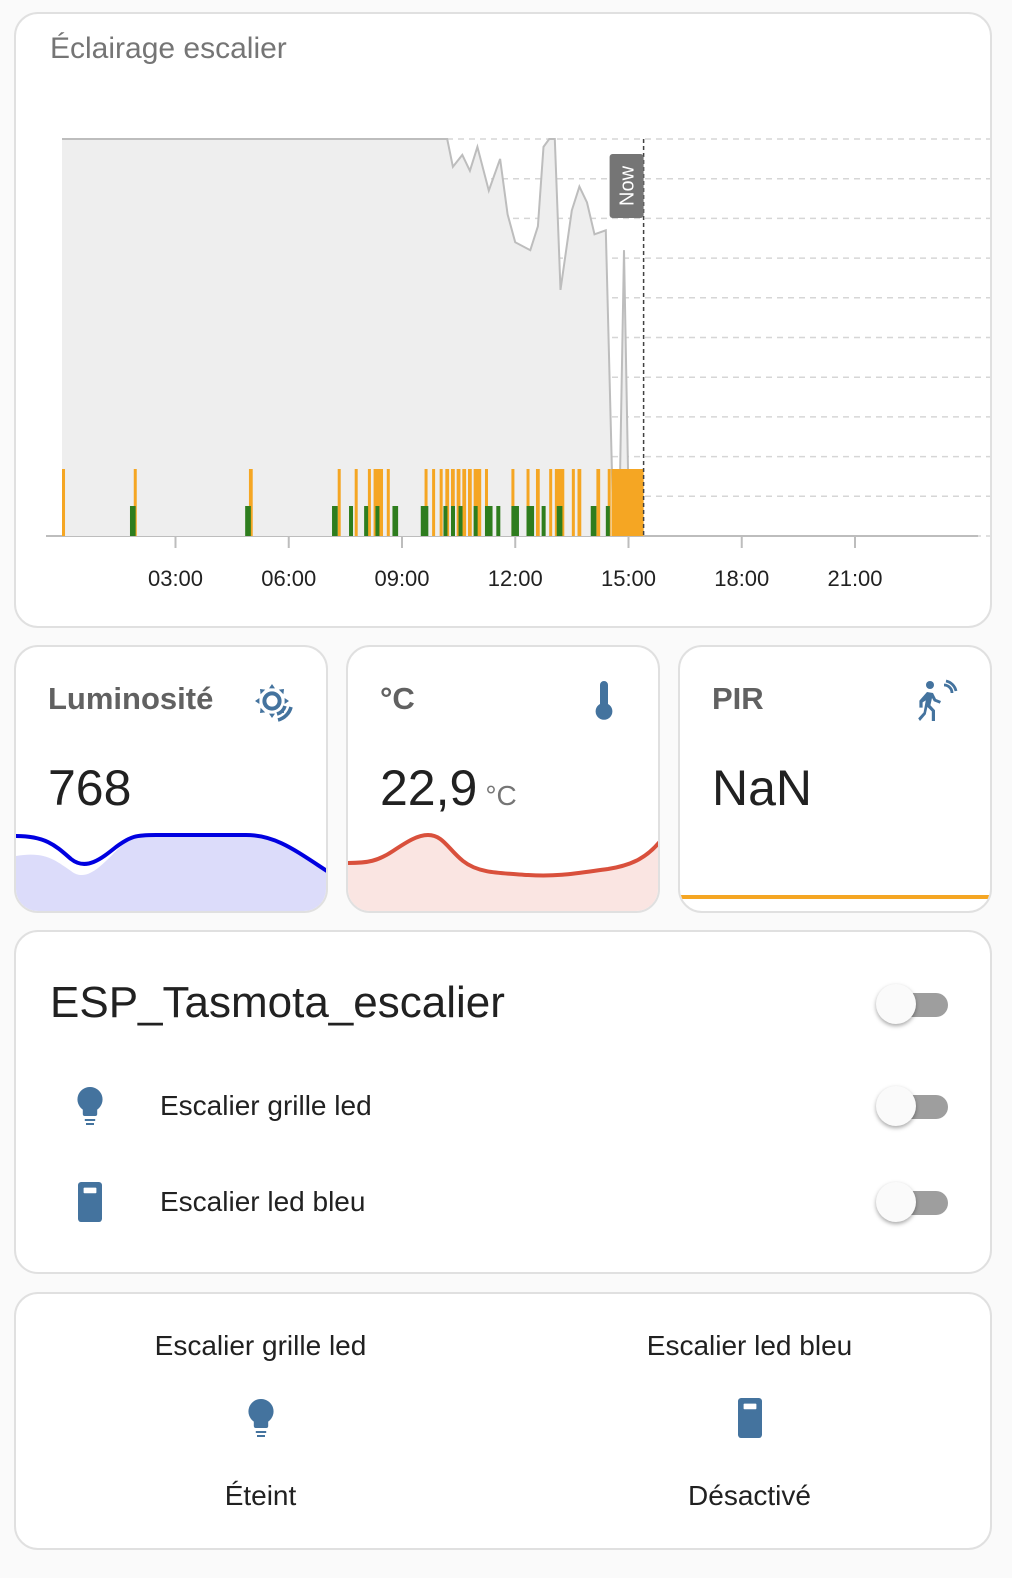 The width and height of the screenshot is (1012, 1578). I want to click on entity-row-label: Escalier grille led, so click(266, 1105).